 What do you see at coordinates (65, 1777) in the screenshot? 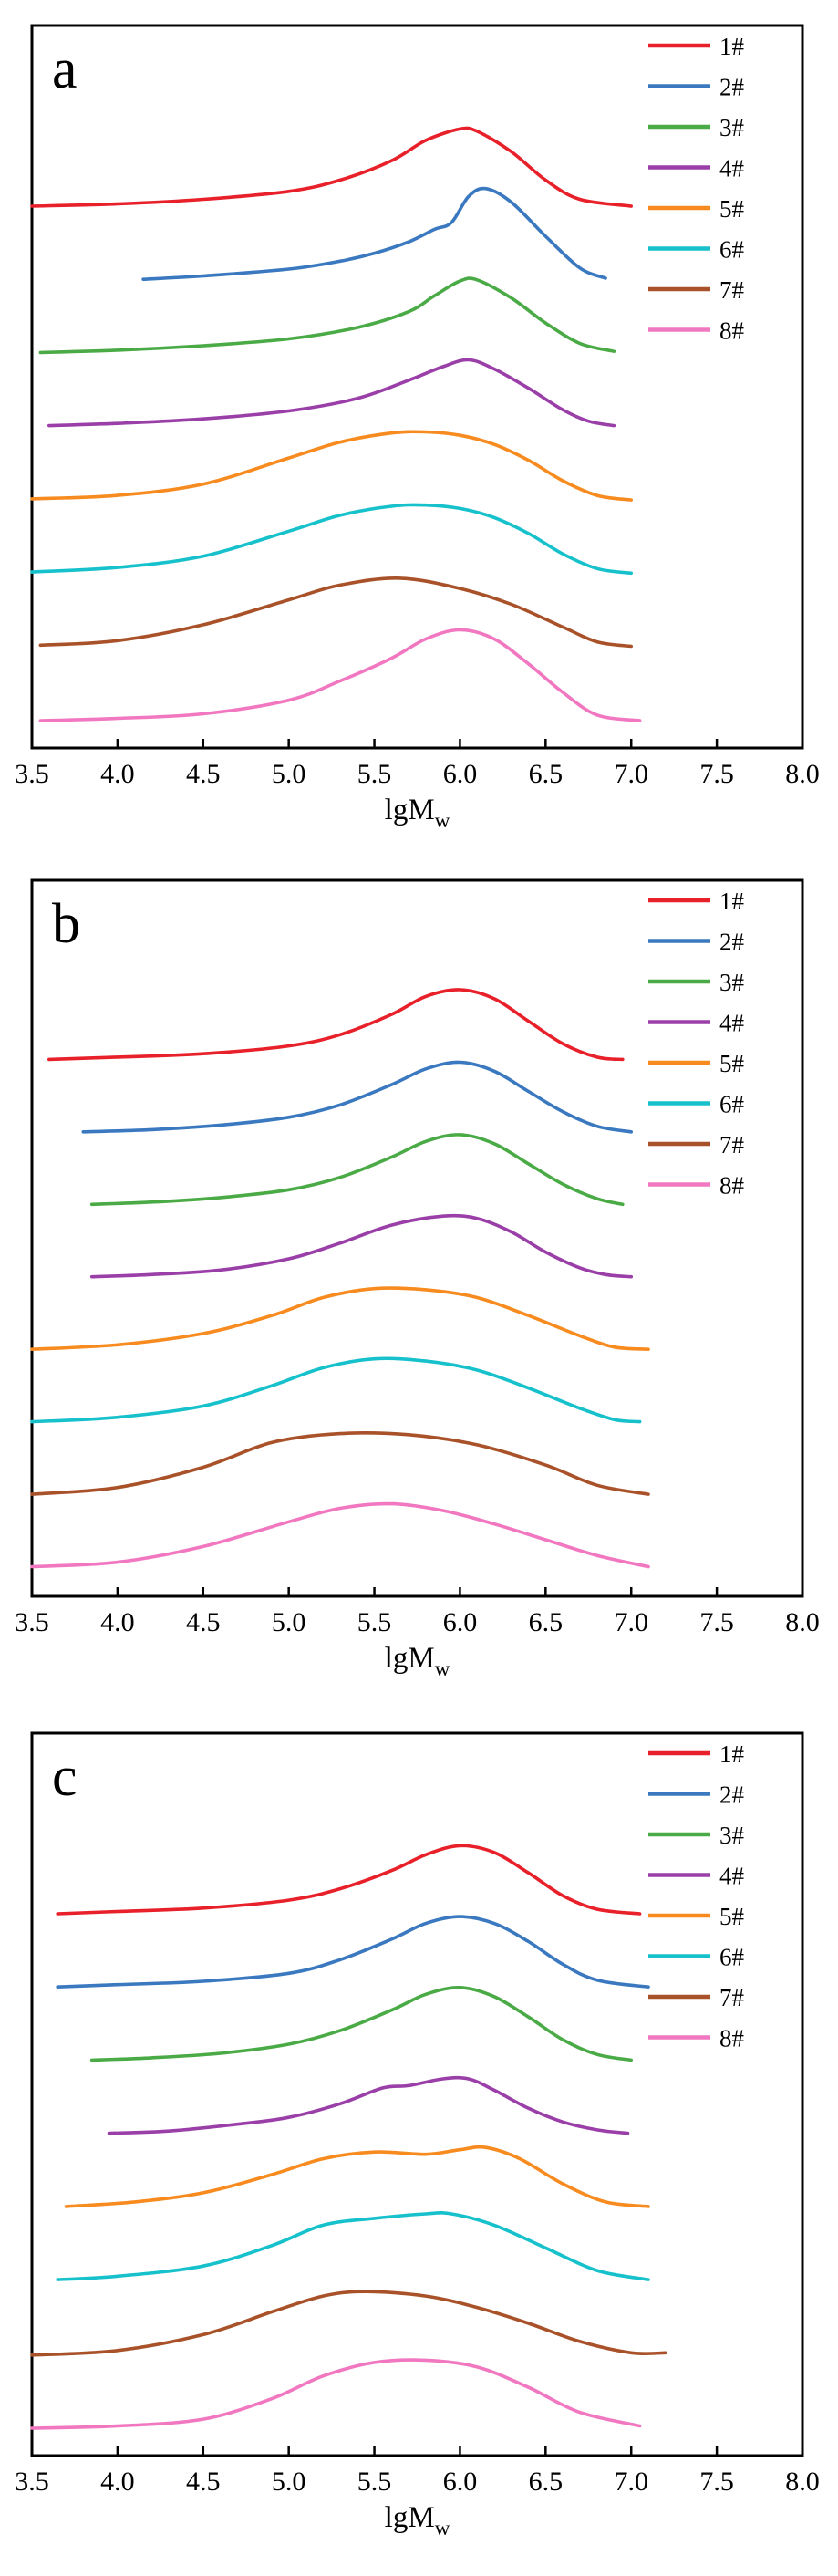
I see `panel-letter: c` at bounding box center [65, 1777].